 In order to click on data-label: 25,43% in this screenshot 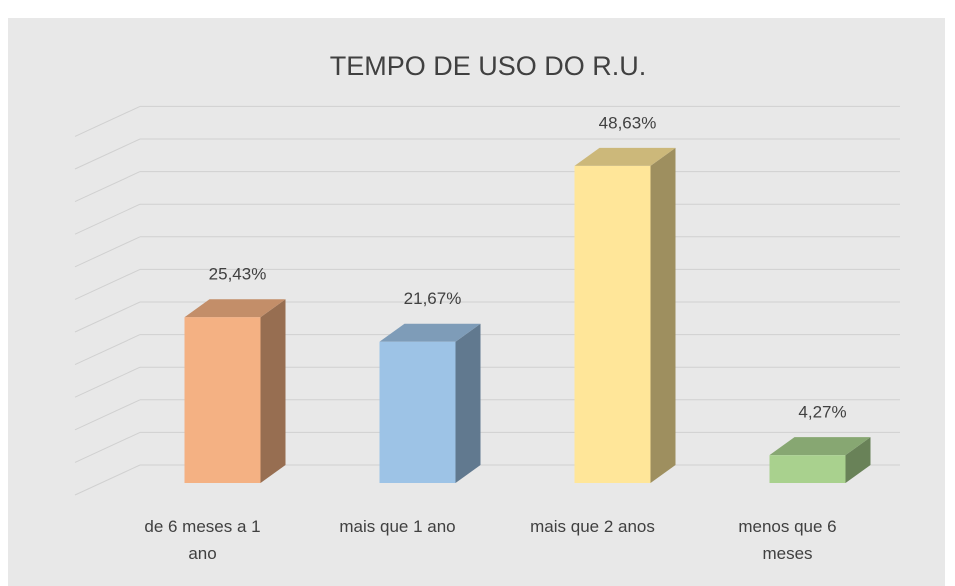, I will do `click(238, 274)`.